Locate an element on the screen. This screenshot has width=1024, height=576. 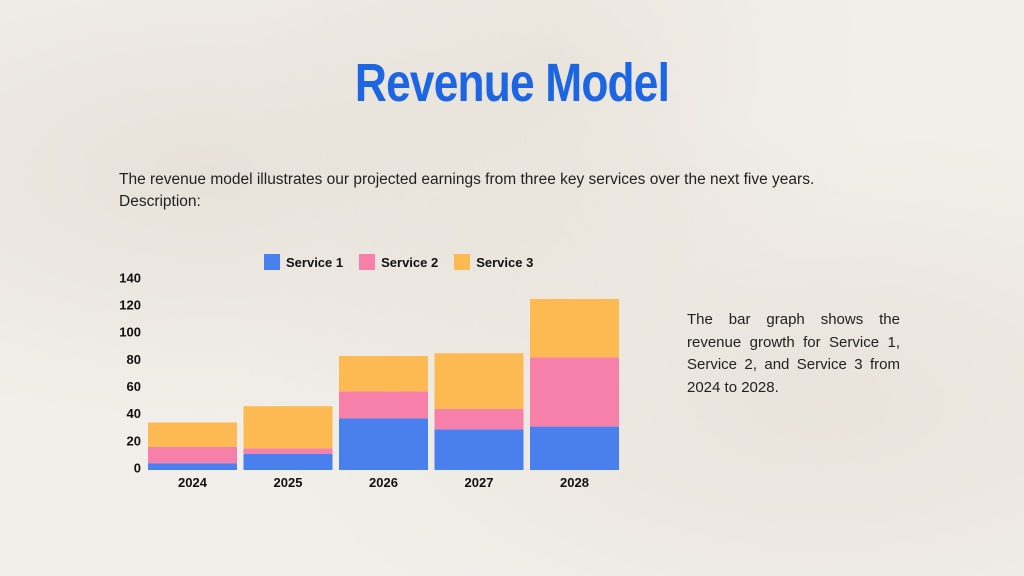
bar-segment-service-2-2024 is located at coordinates (192, 455).